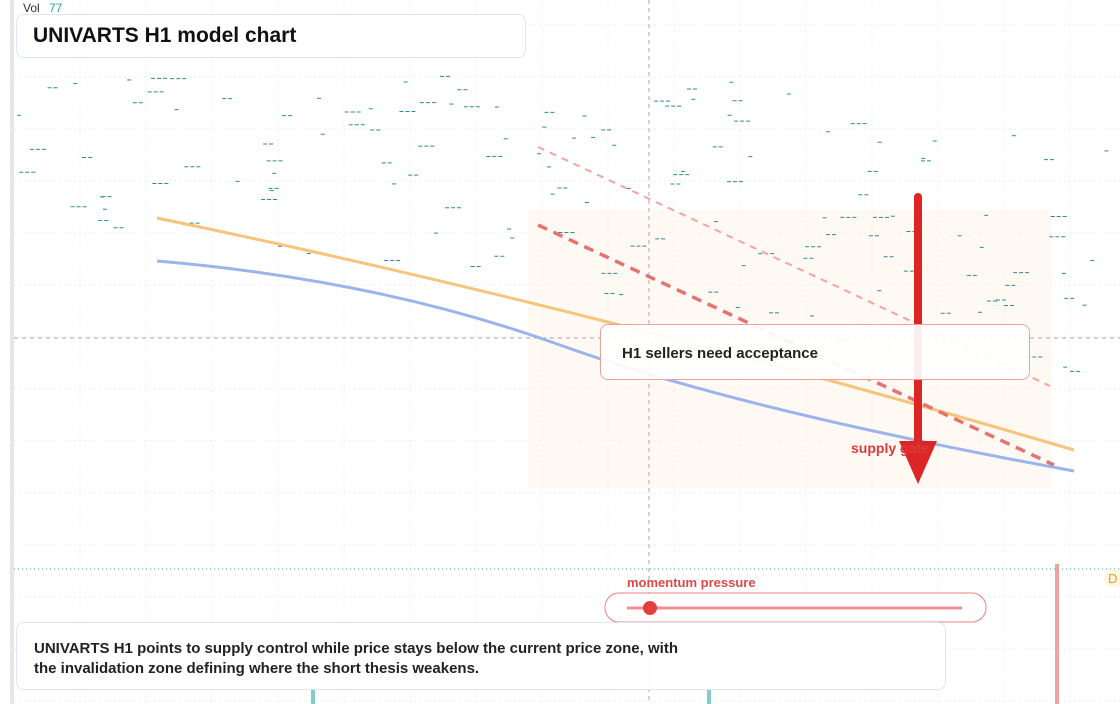  I want to click on title: UNIVARTS H1 model chart, so click(165, 35).